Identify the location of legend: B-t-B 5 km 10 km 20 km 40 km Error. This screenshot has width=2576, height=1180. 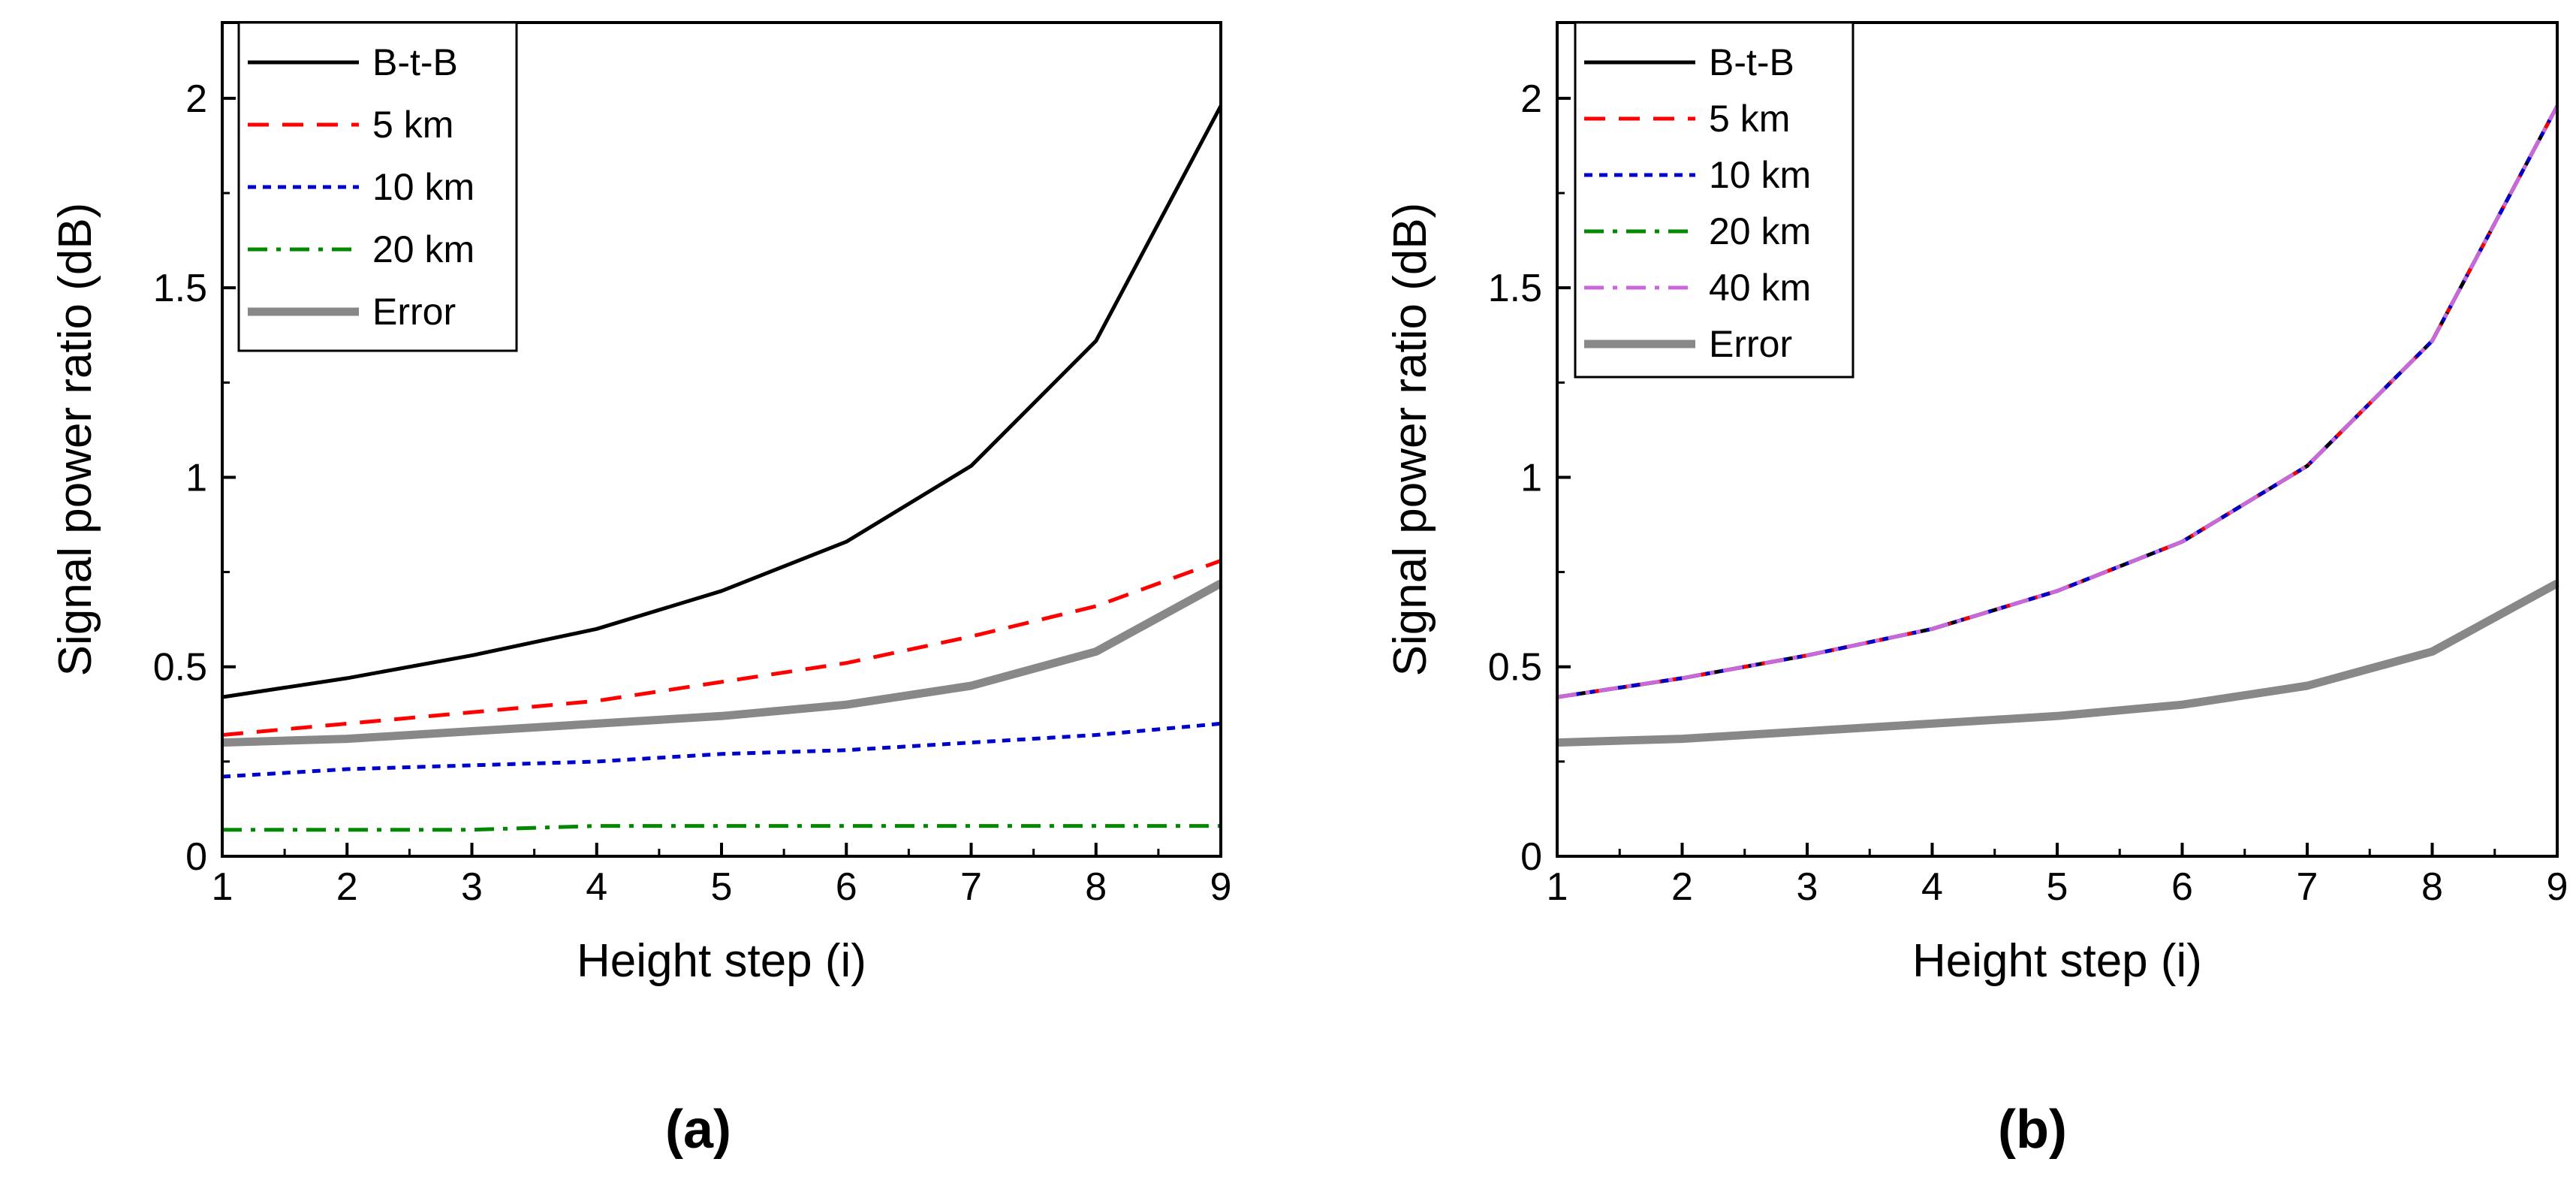
(1714, 200).